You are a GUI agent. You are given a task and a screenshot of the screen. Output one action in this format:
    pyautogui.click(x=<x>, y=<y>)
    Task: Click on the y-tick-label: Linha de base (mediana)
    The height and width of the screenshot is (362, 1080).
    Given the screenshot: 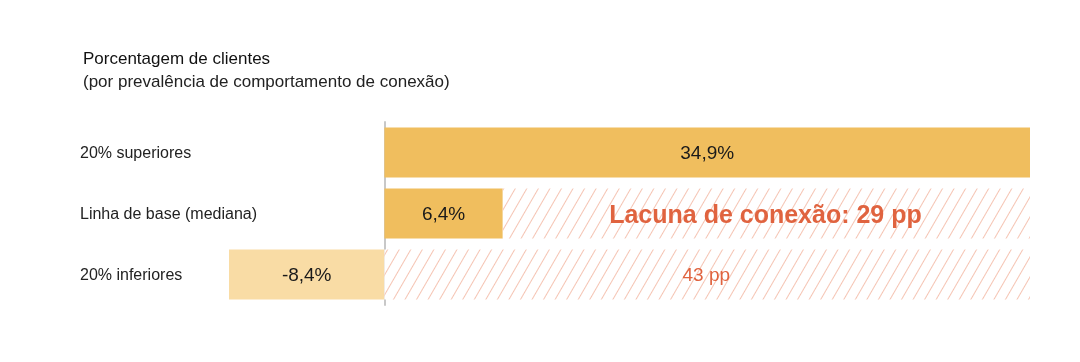 What is the action you would take?
    pyautogui.click(x=169, y=213)
    